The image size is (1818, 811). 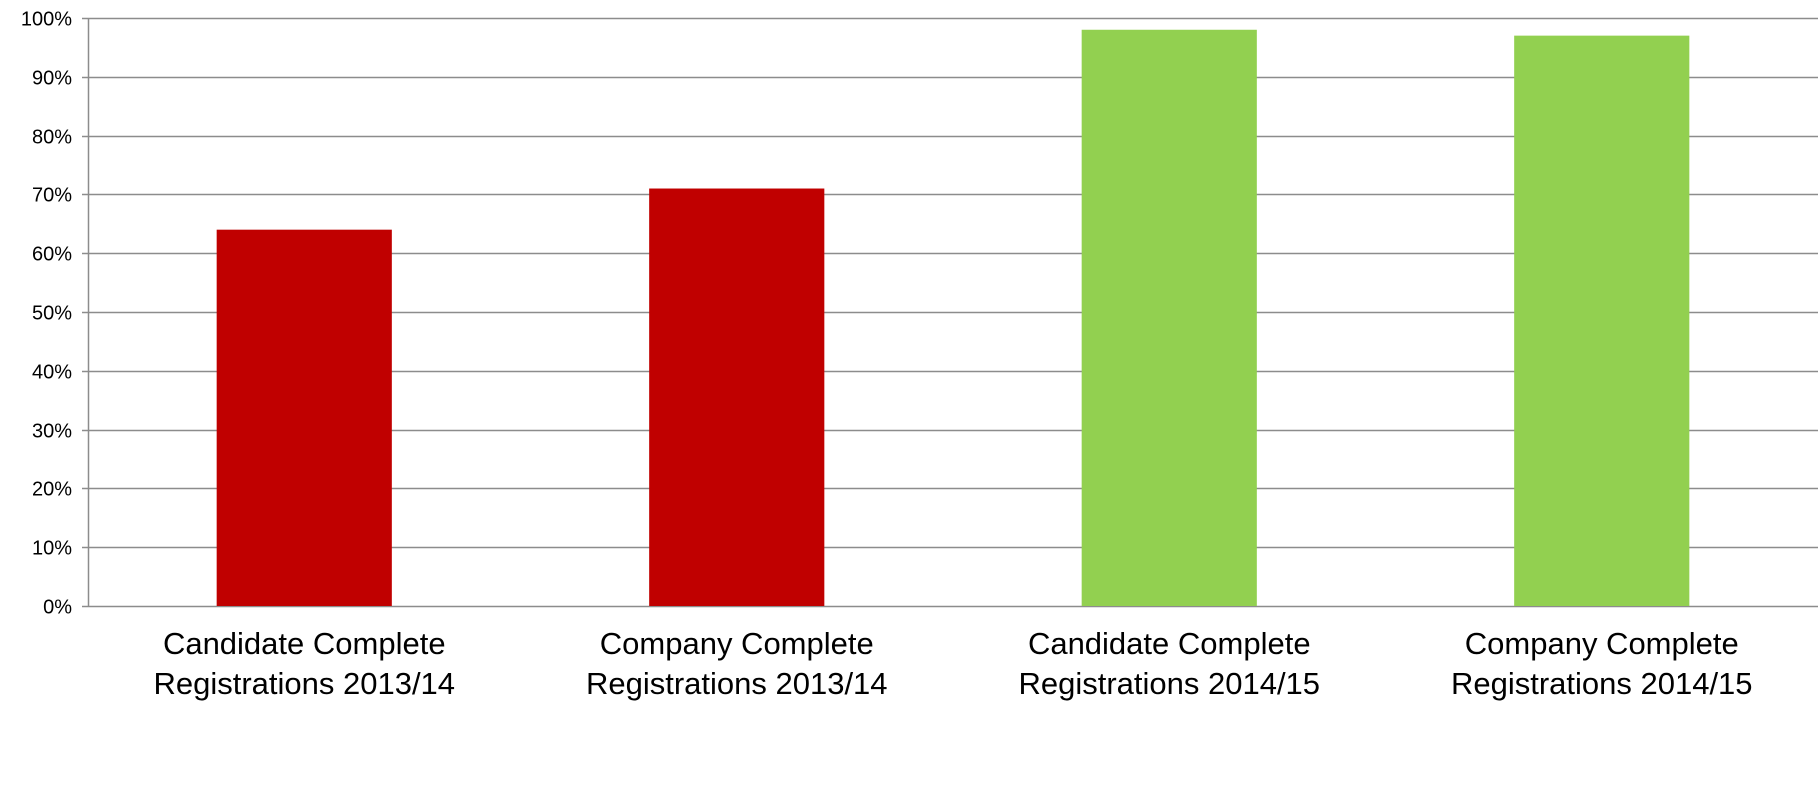 I want to click on y-tick-label: 30%, so click(x=52, y=432).